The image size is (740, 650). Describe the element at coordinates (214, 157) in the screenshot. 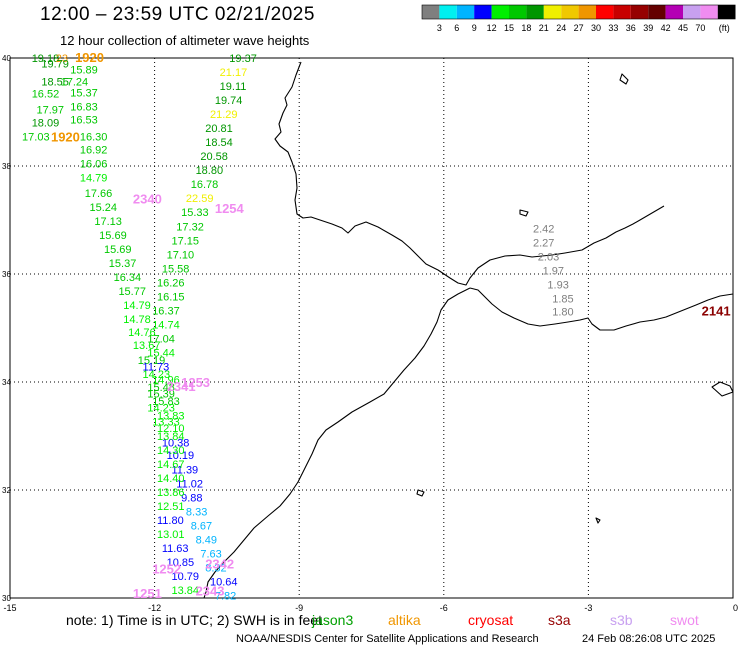

I see `wave-height-label: 20.58` at that location.